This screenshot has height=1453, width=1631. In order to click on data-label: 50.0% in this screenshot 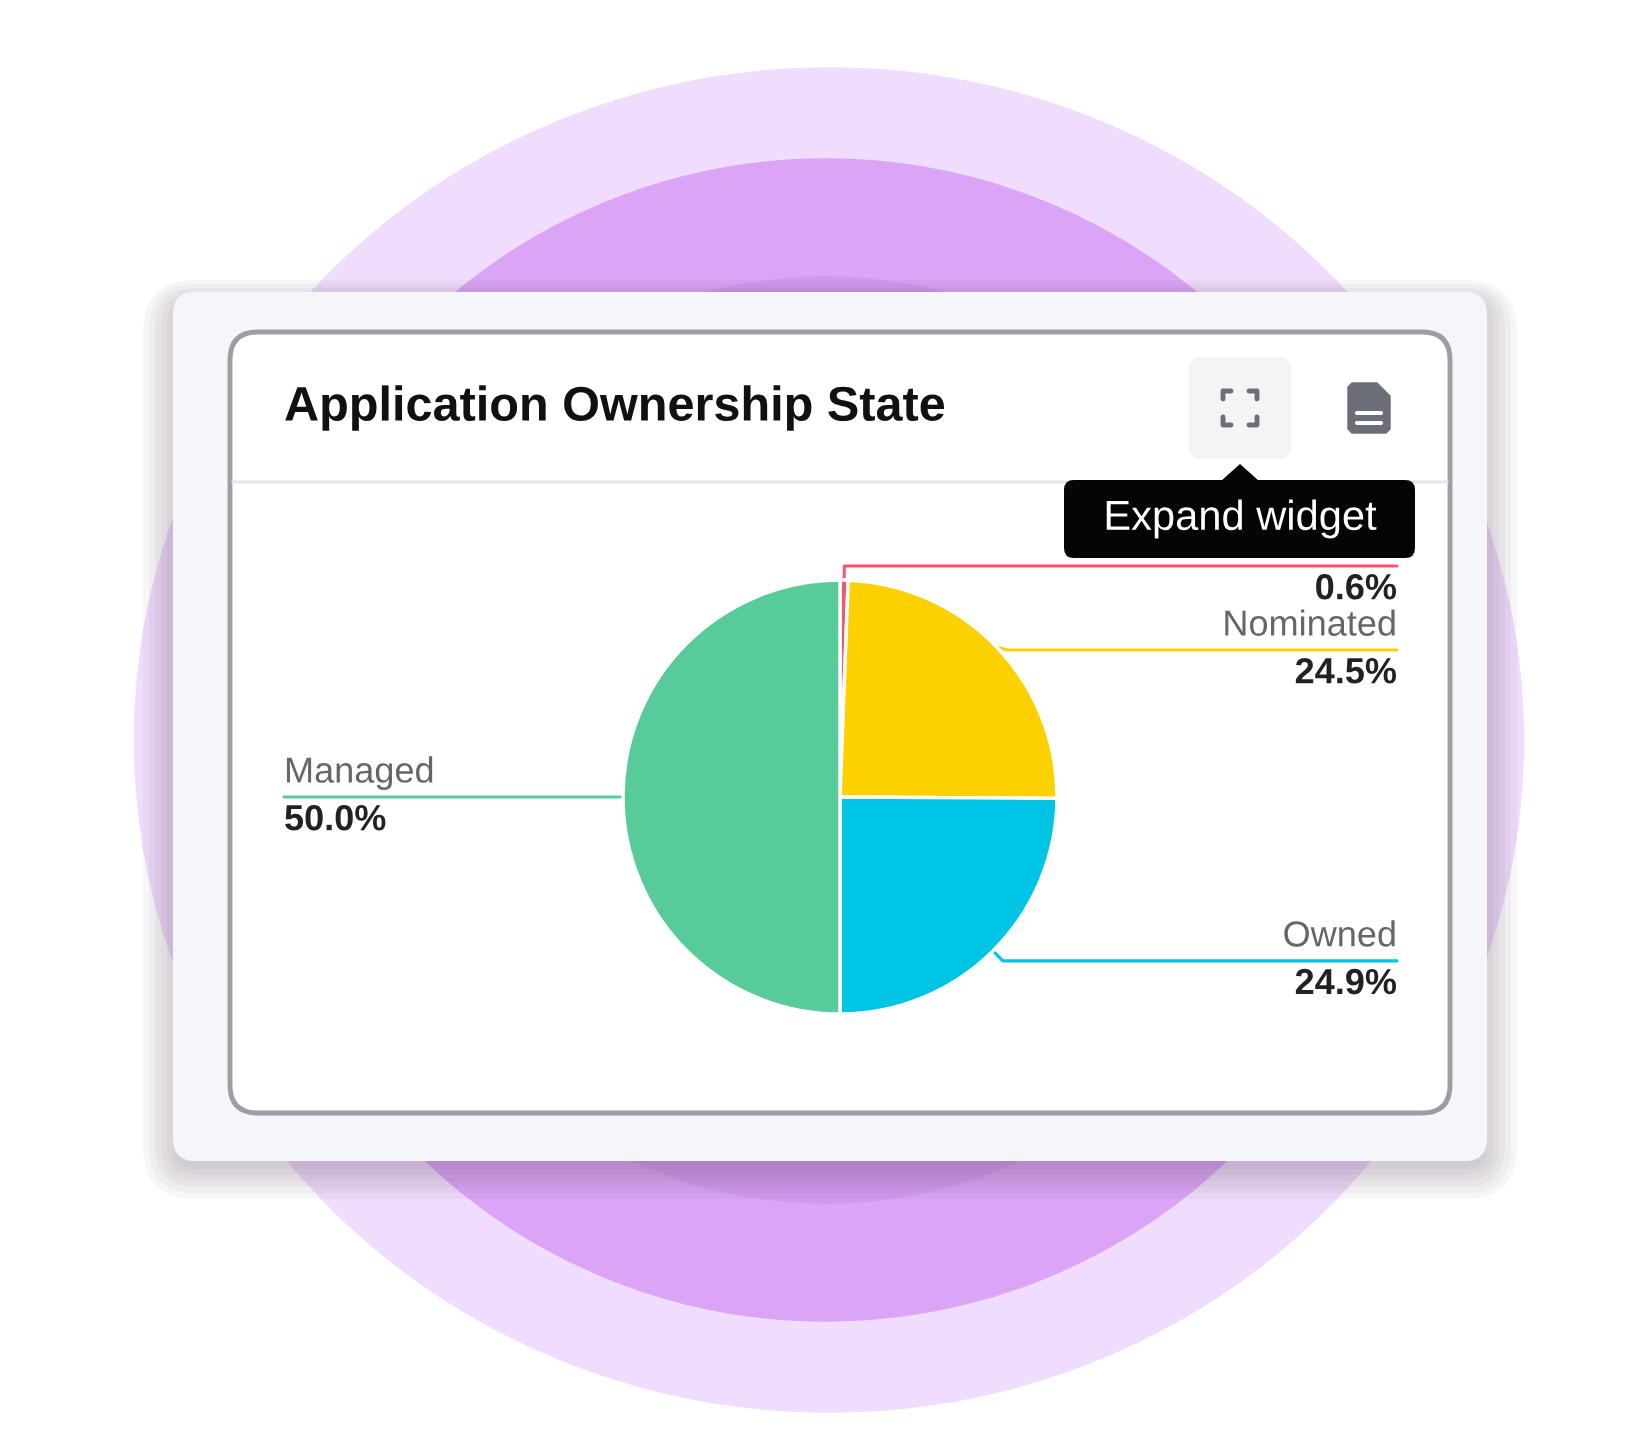, I will do `click(335, 817)`.